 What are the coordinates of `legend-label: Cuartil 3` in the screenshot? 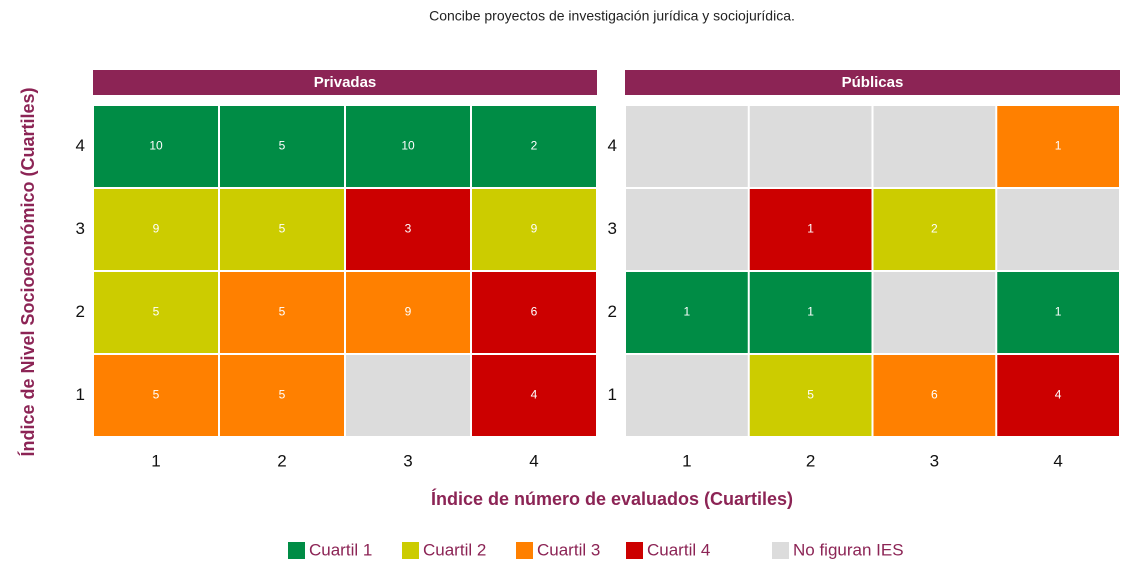 It's located at (568, 549).